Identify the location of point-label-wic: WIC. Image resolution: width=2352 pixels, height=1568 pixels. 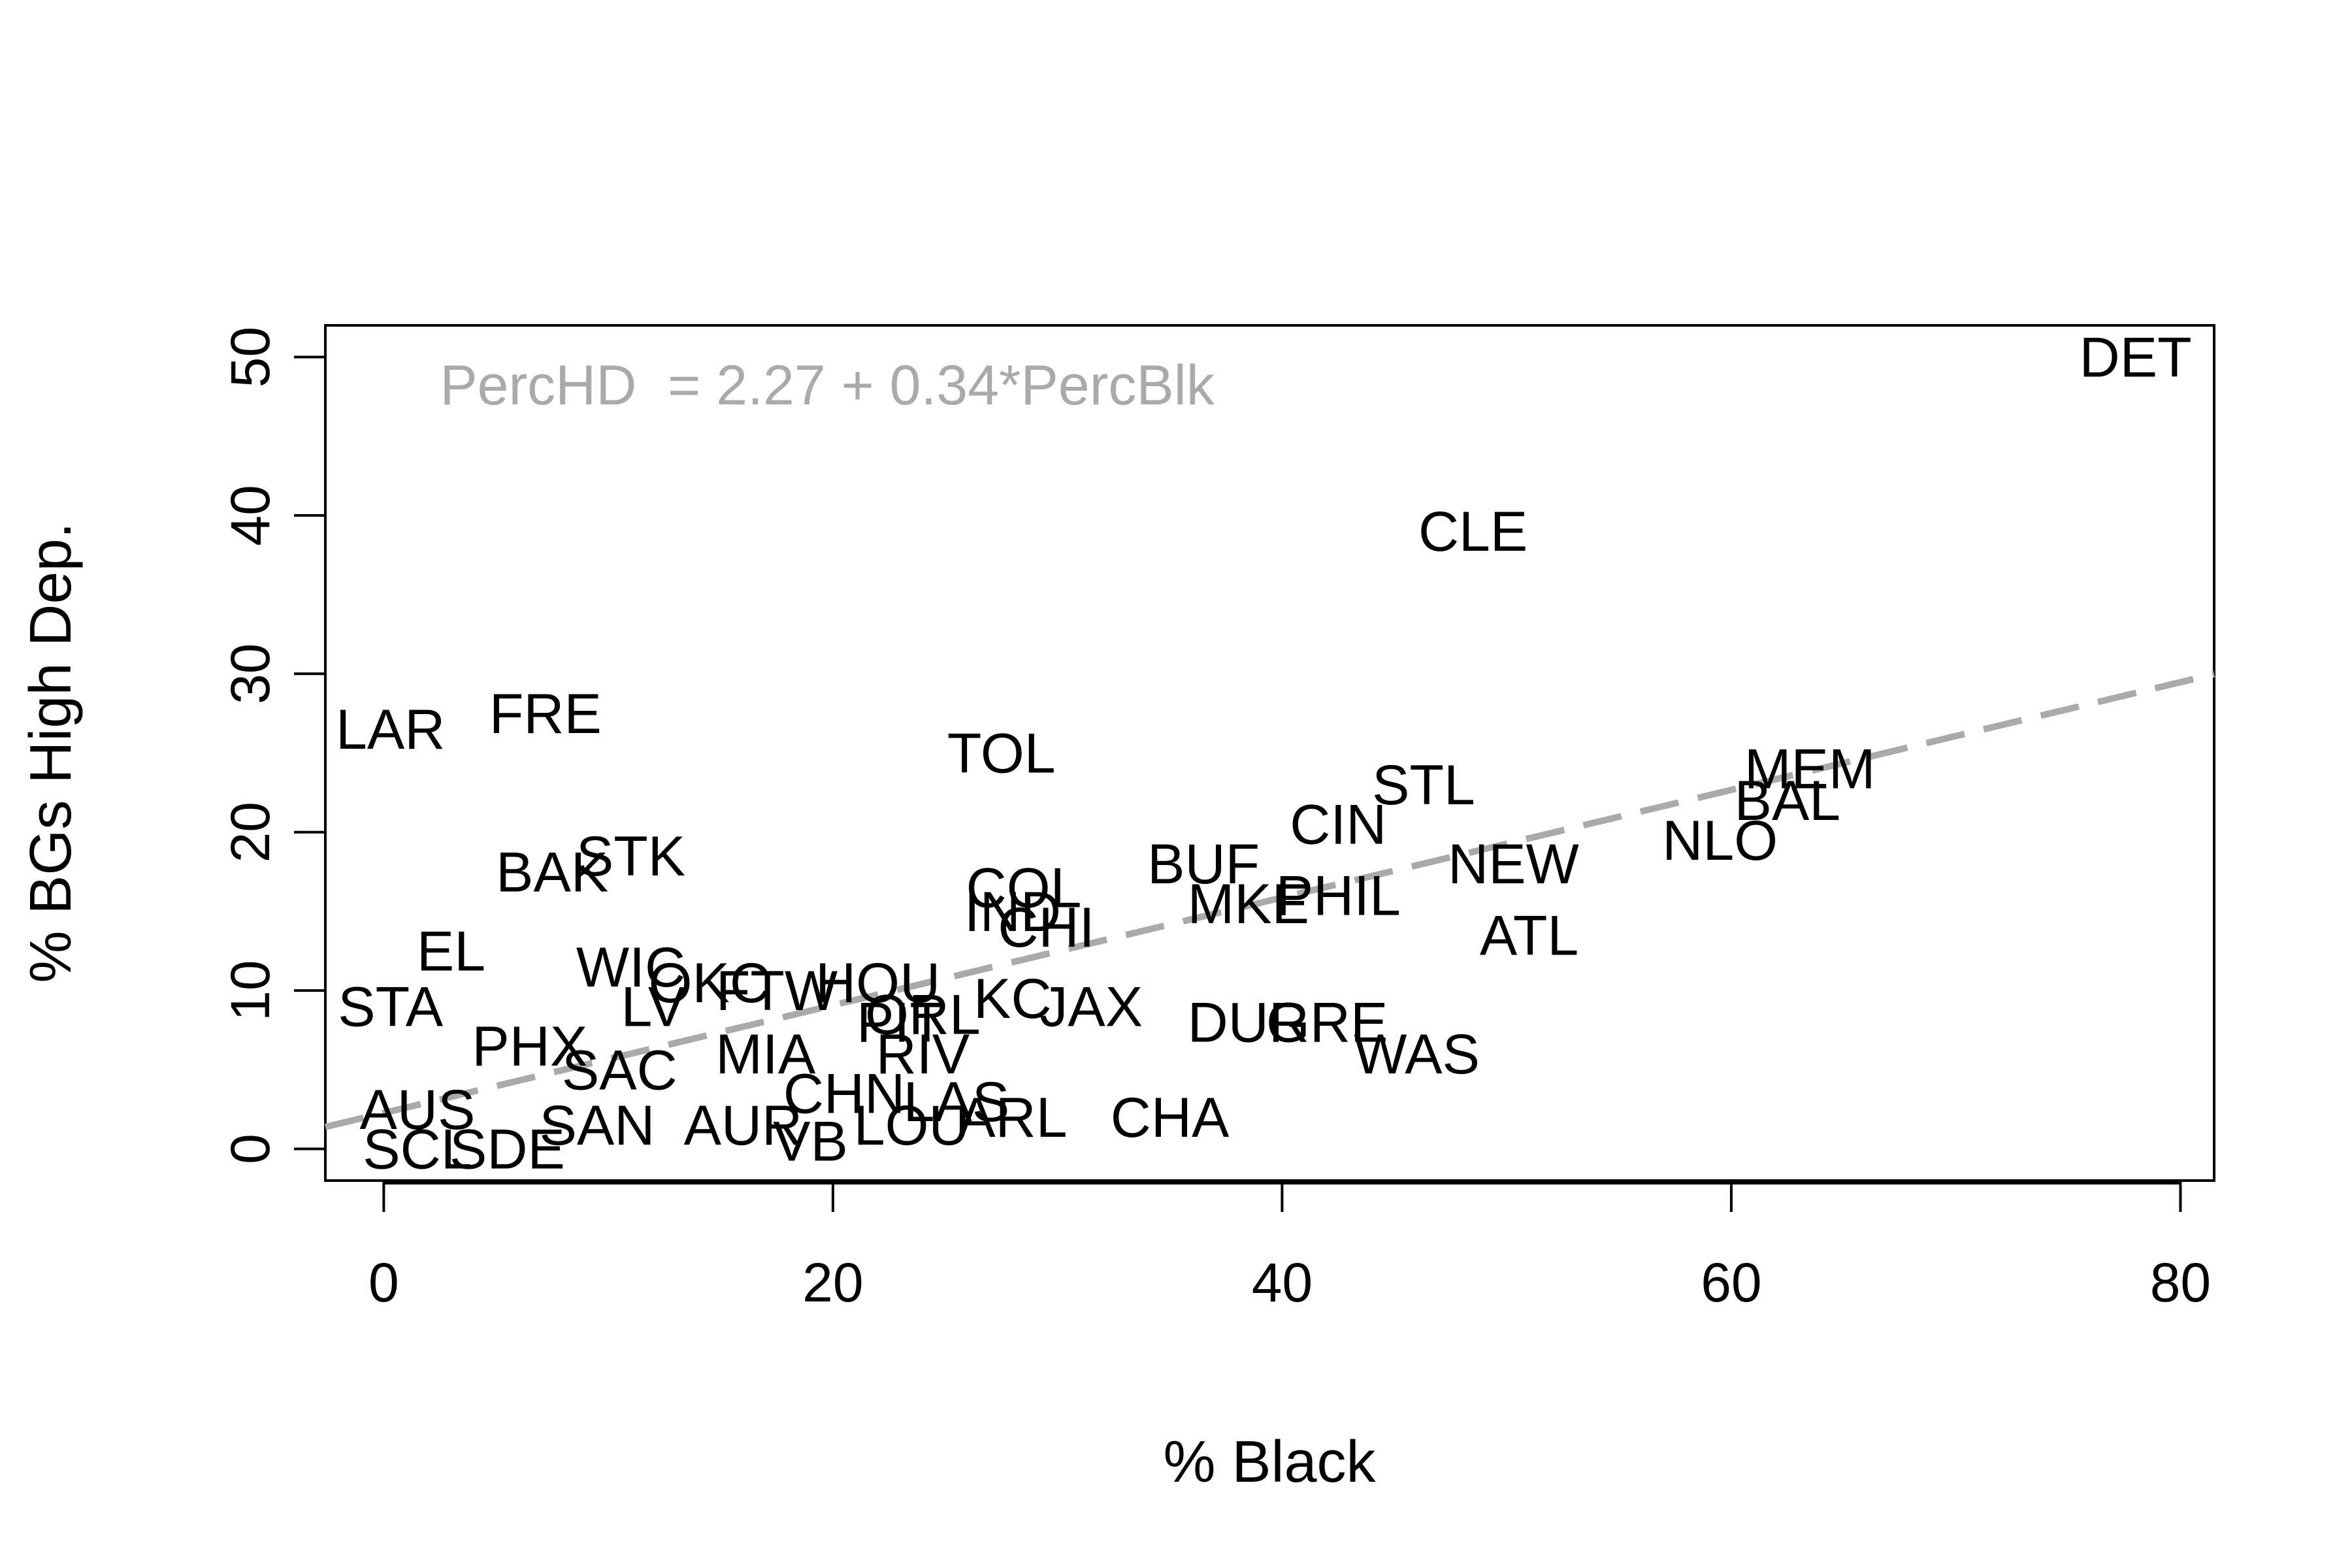
(630, 967).